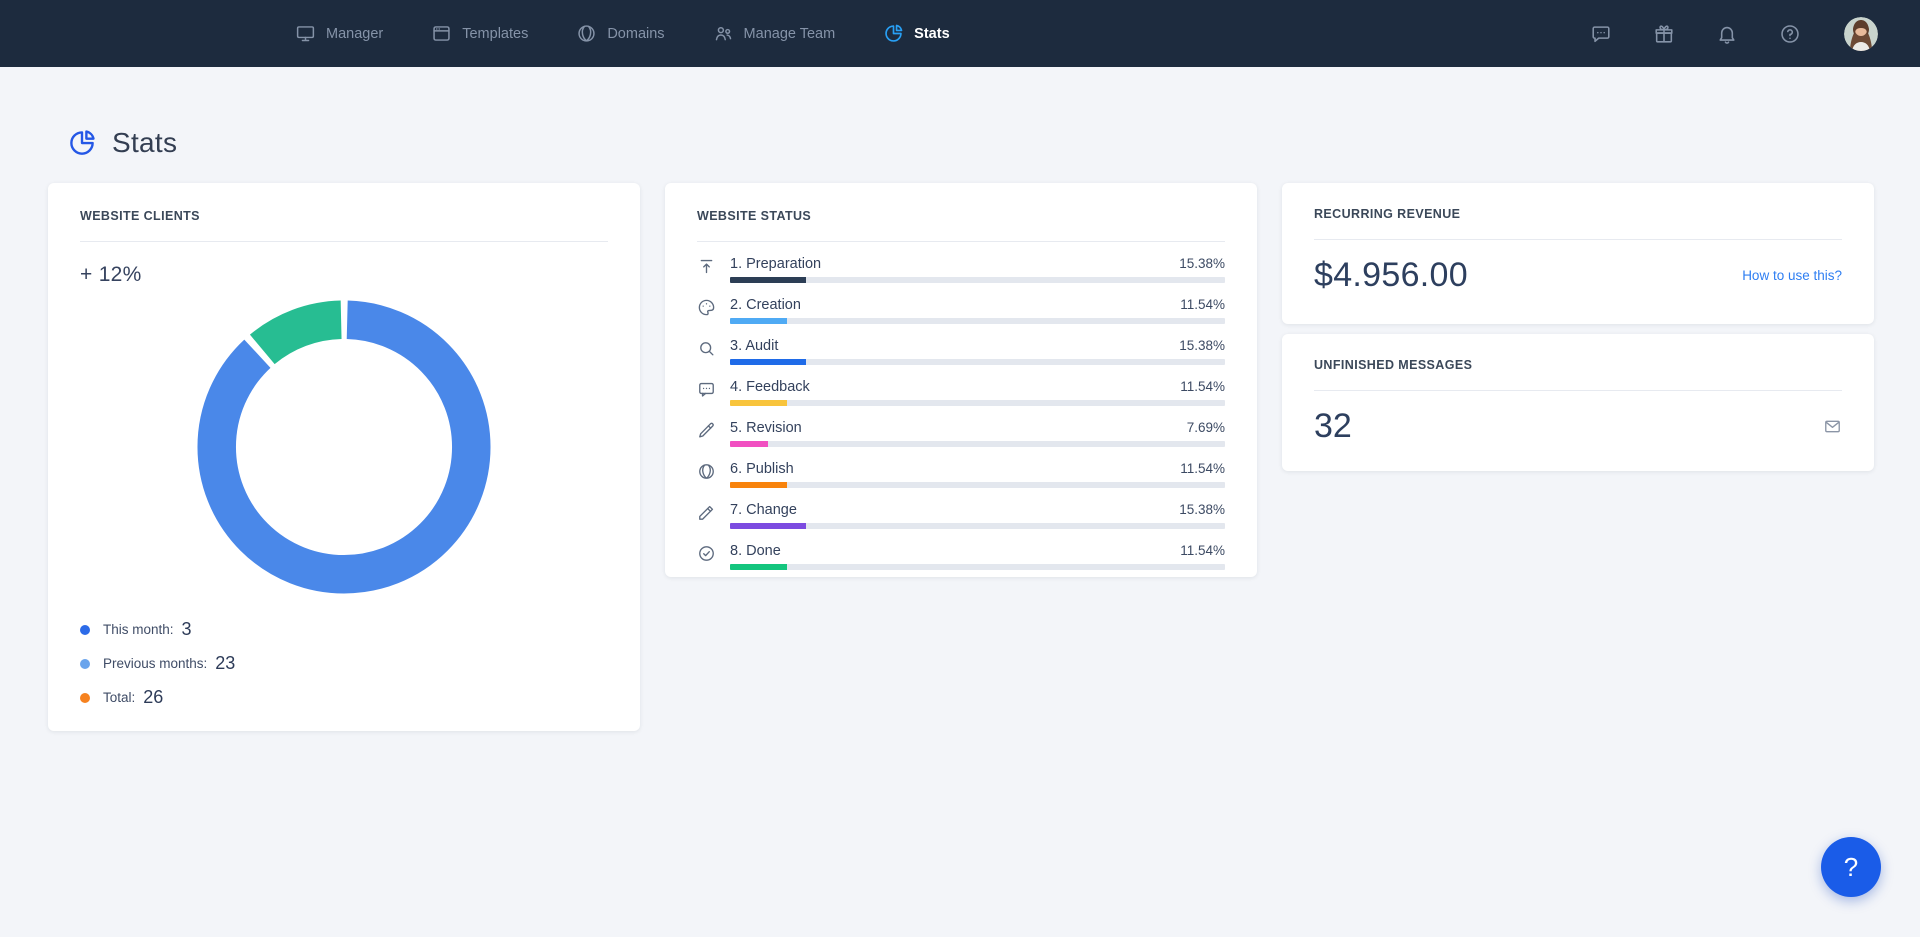  What do you see at coordinates (145, 142) in the screenshot?
I see `page-title: Stats` at bounding box center [145, 142].